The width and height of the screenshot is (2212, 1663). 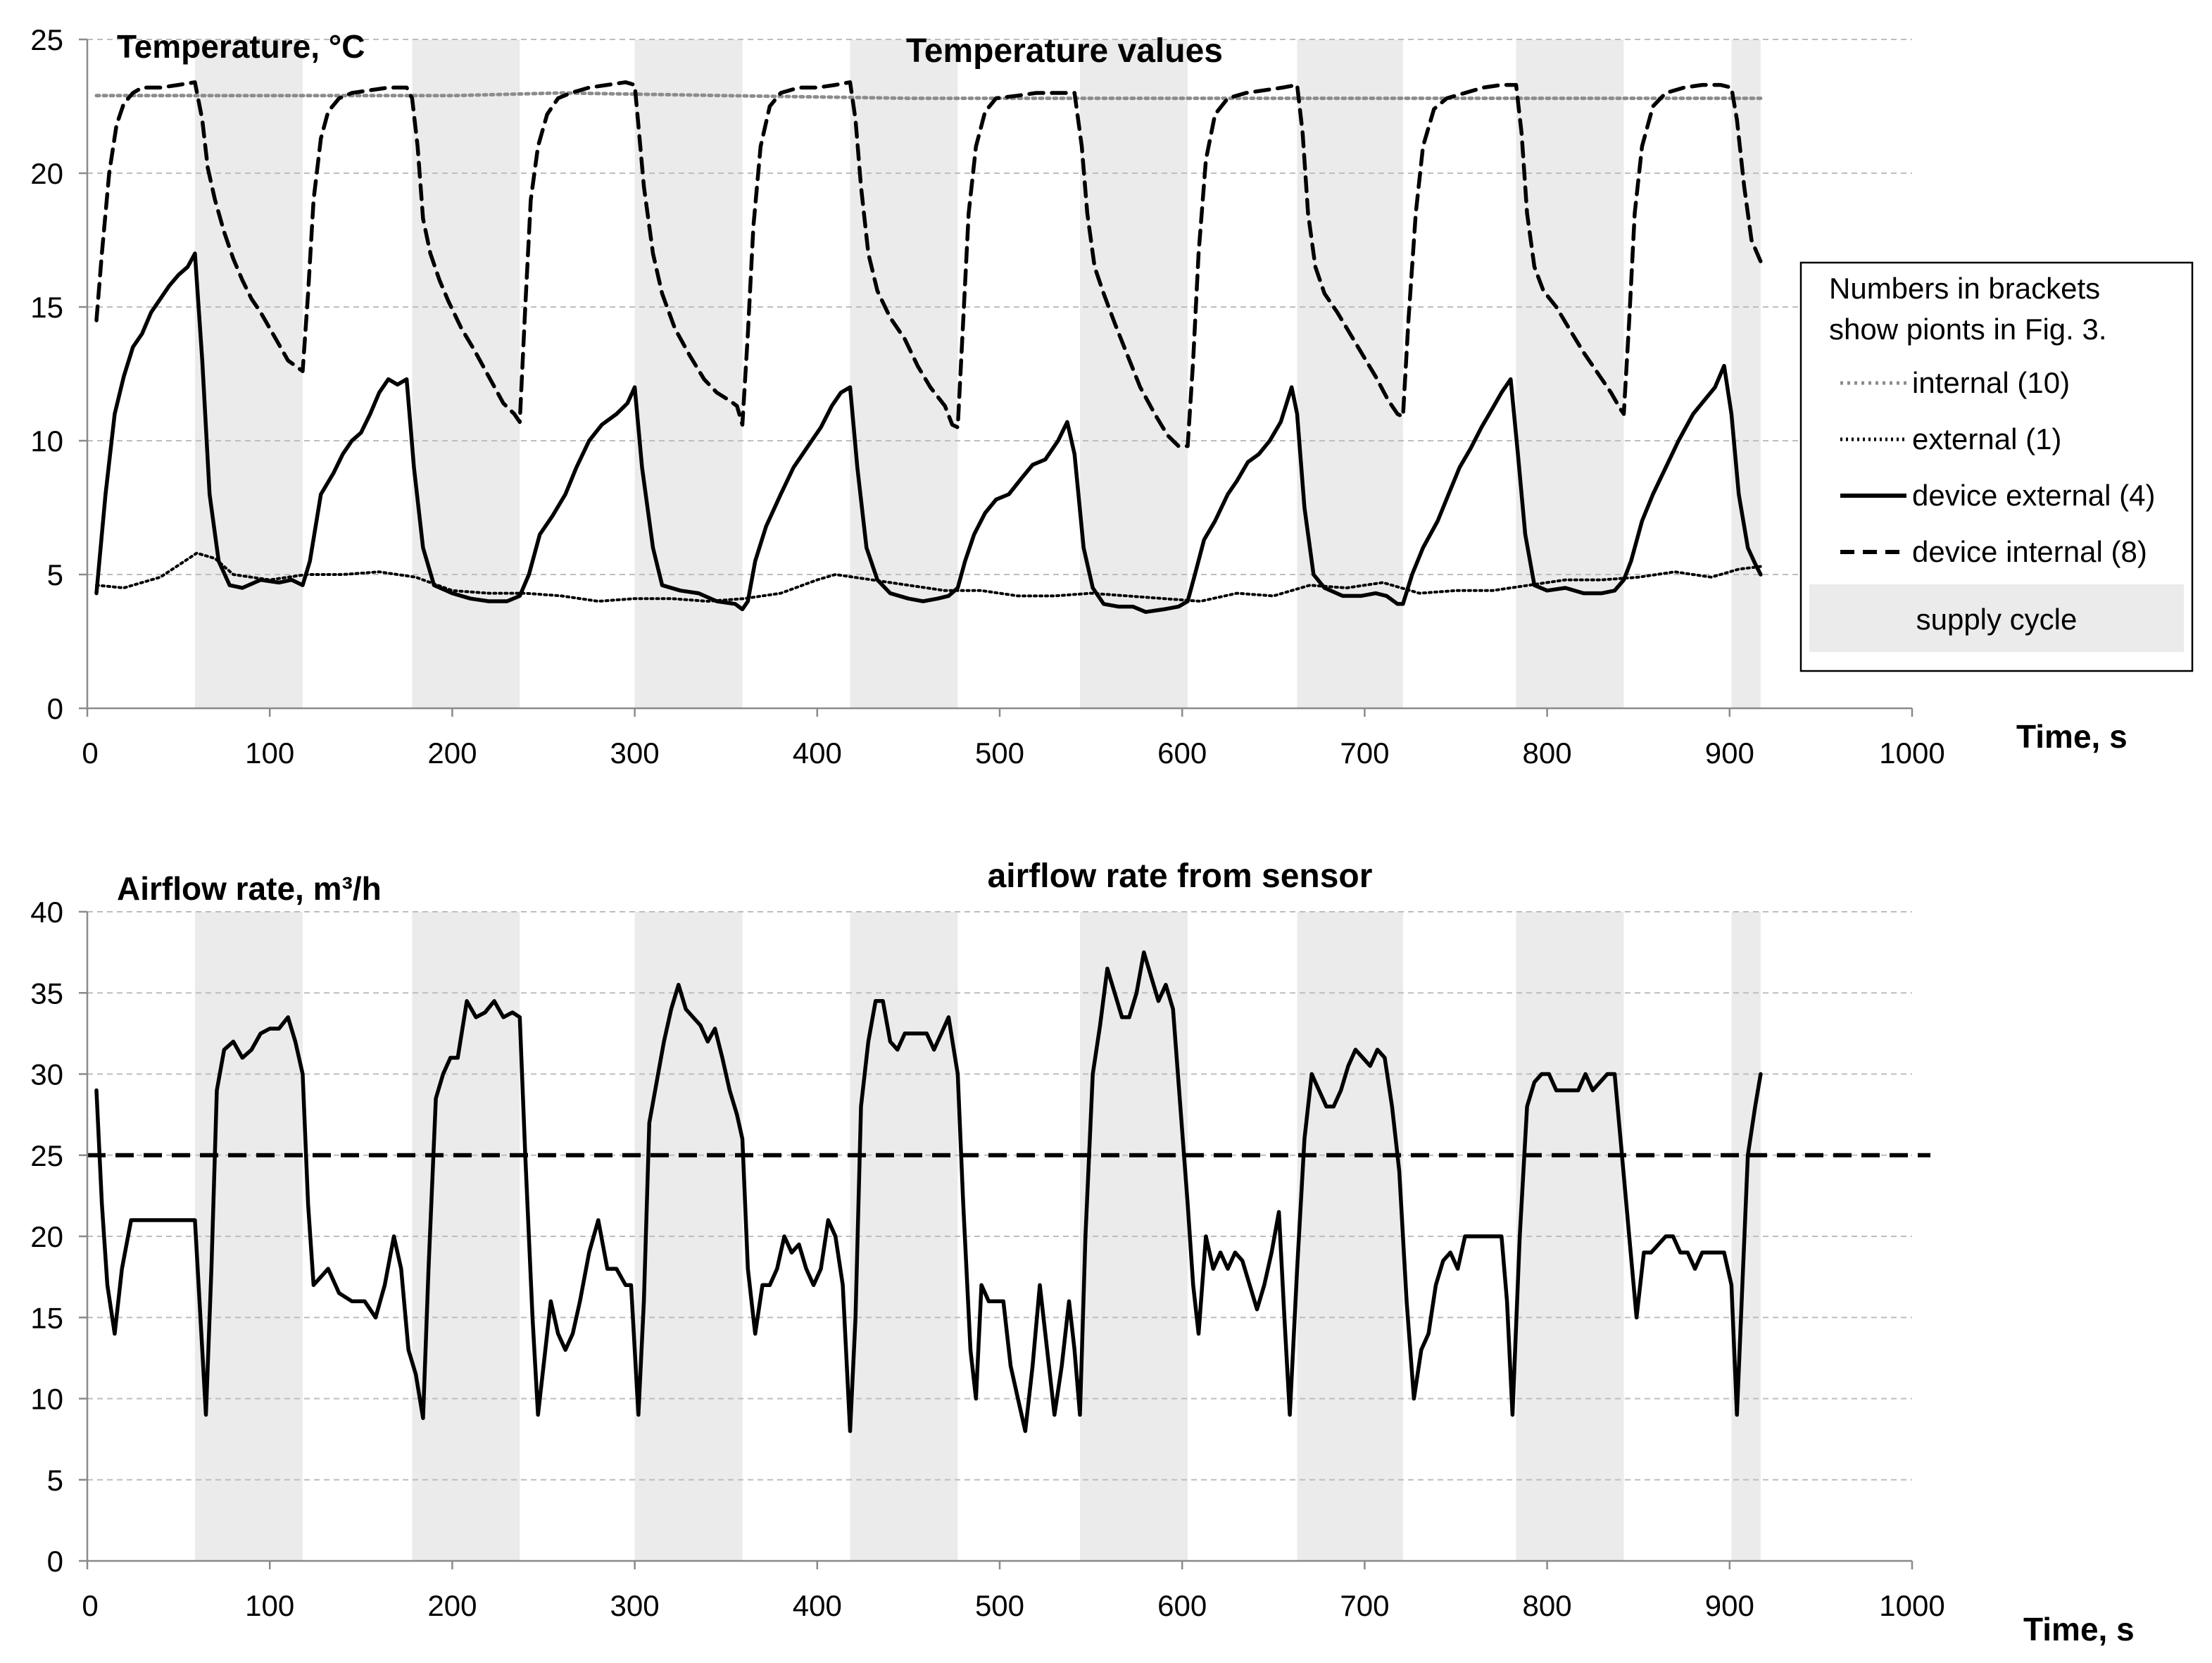 I want to click on legend-label-device-internal: device internal (8), so click(x=2029, y=551).